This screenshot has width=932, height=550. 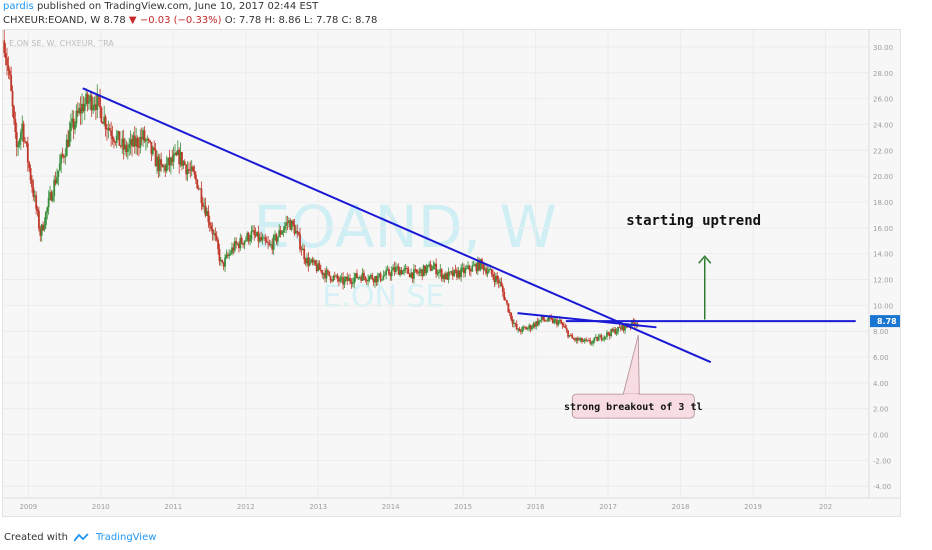 I want to click on price-tick-label: 8.00, so click(x=881, y=332).